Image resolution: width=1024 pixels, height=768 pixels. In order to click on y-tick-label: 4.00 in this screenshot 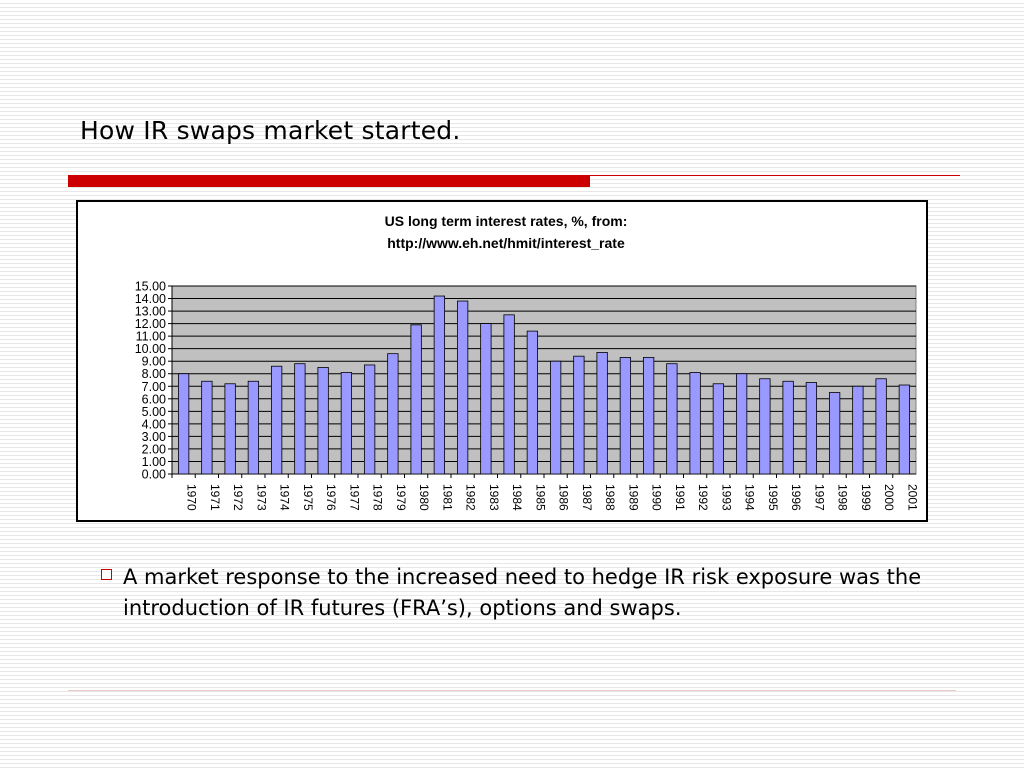, I will do `click(154, 424)`.